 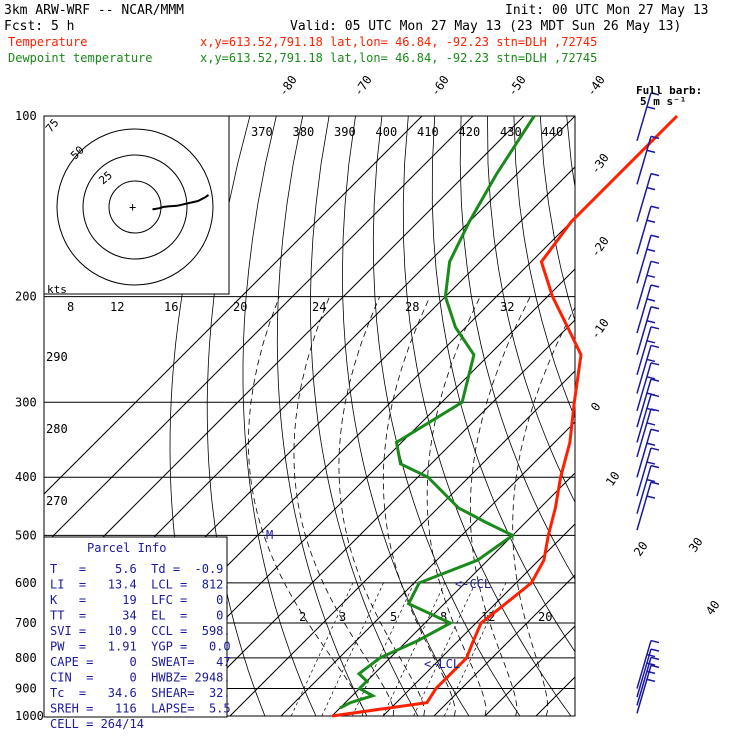 What do you see at coordinates (26, 623) in the screenshot?
I see `pressure-label-700: 700` at bounding box center [26, 623].